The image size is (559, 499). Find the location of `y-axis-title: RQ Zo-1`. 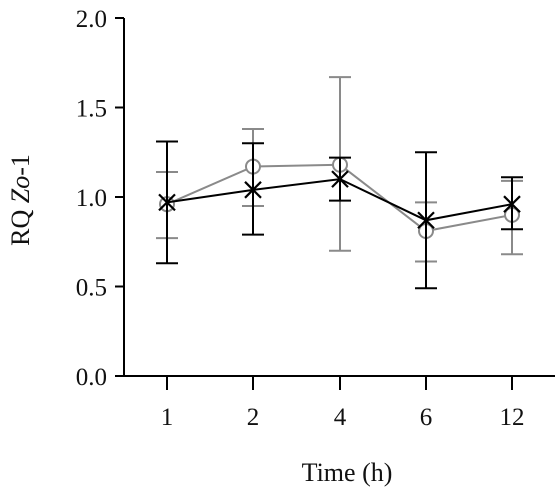

y-axis-title: RQ Zo-1 is located at coordinates (20, 200).